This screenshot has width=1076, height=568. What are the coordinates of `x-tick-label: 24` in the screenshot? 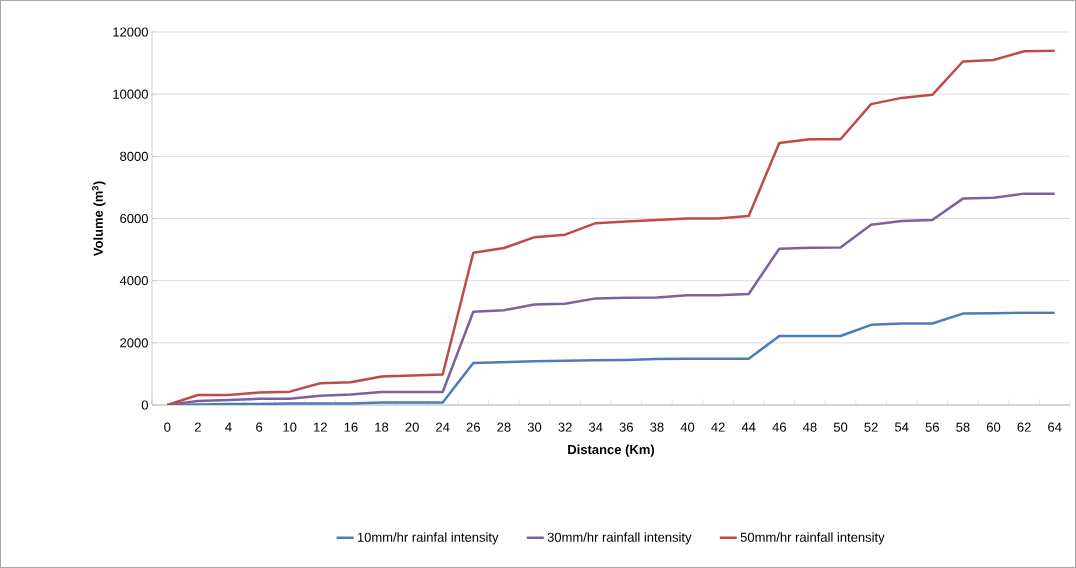 It's located at (443, 427).